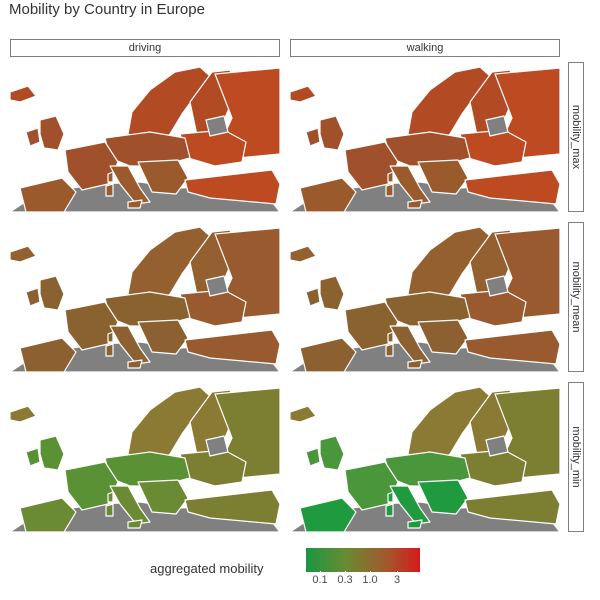 The image size is (600, 600). I want to click on facet-strip-mobility-mean: mobility_mean, so click(576, 297).